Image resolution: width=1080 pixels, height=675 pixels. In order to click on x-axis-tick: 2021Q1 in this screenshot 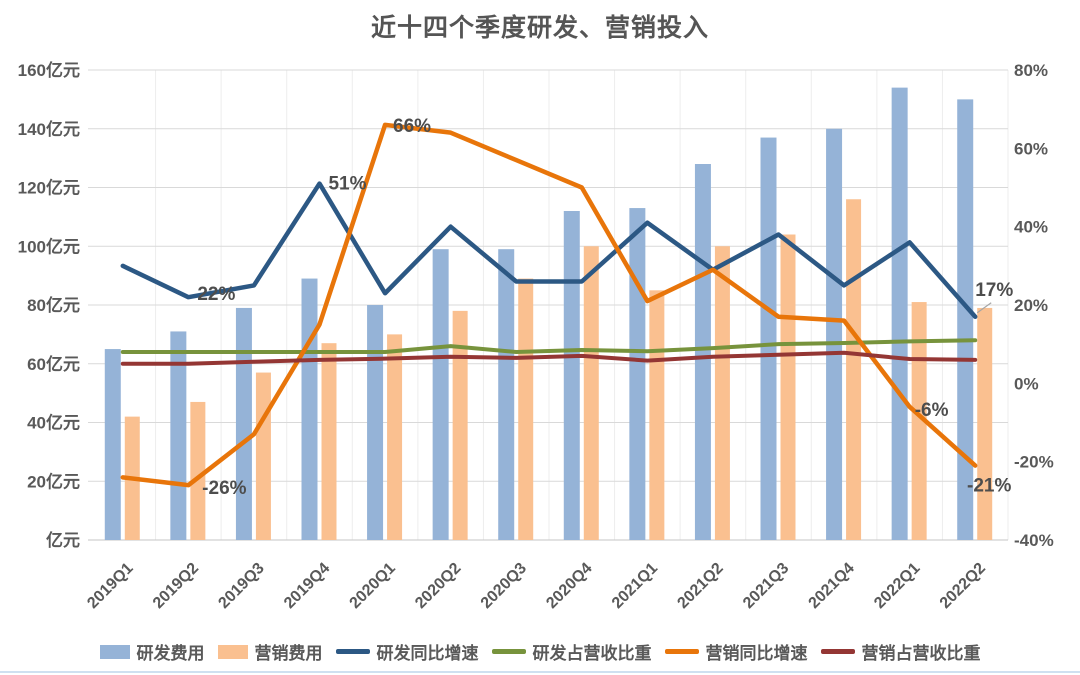, I will do `click(635, 586)`.